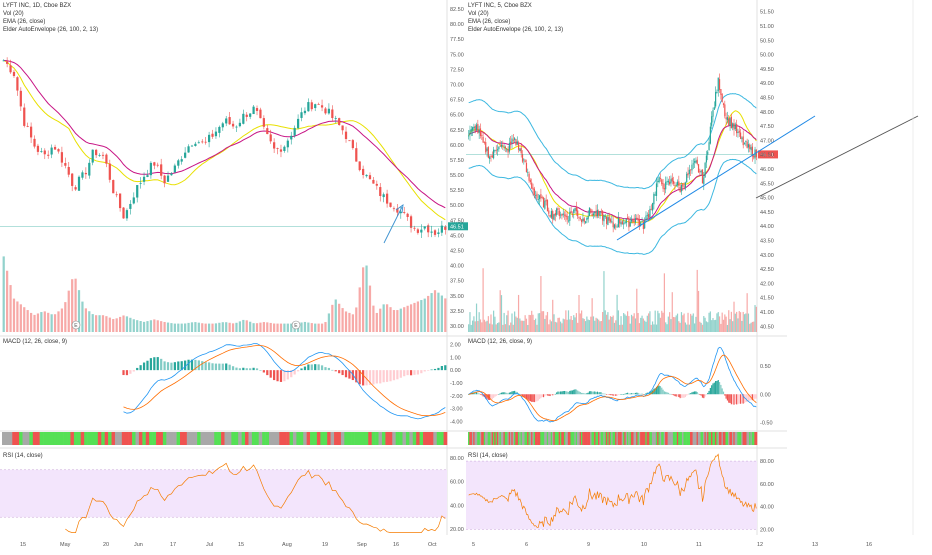  Describe the element at coordinates (51, 30) in the screenshot. I see `left-indicator-envelope: Elder AutoEnvelope (26, 100, 2, 13)` at that location.